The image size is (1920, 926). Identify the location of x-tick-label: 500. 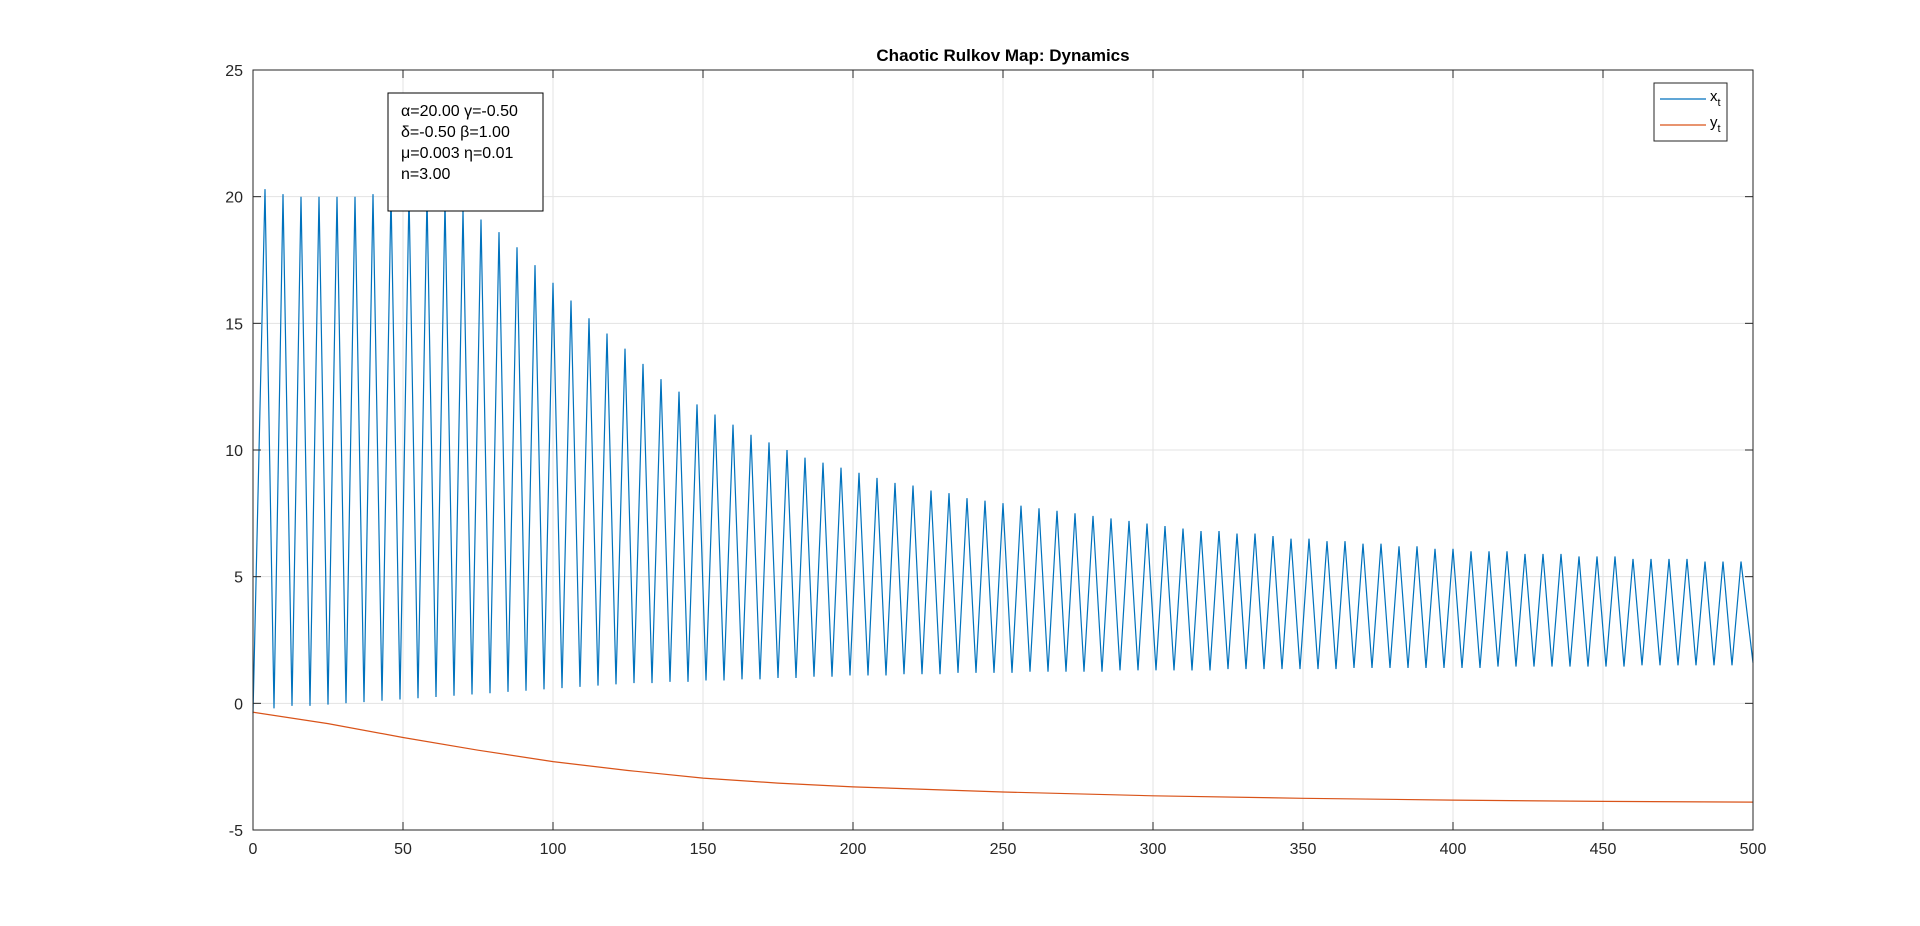
(1753, 849).